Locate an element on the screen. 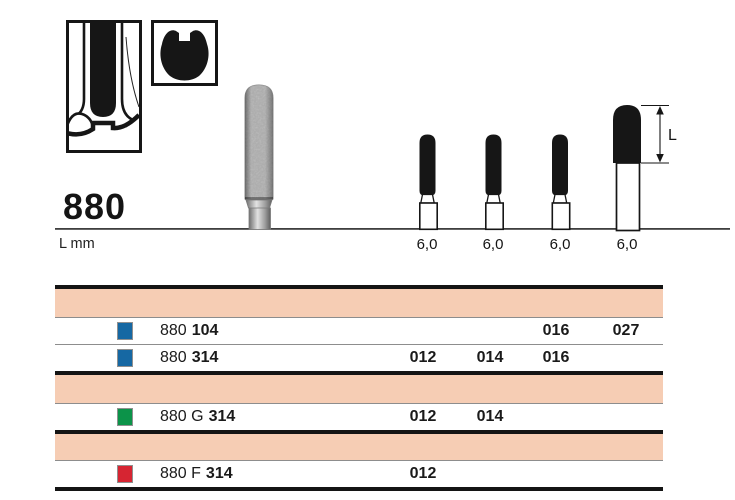  table-row-880-g-314: 880 G 314 012 014 is located at coordinates (359, 417).